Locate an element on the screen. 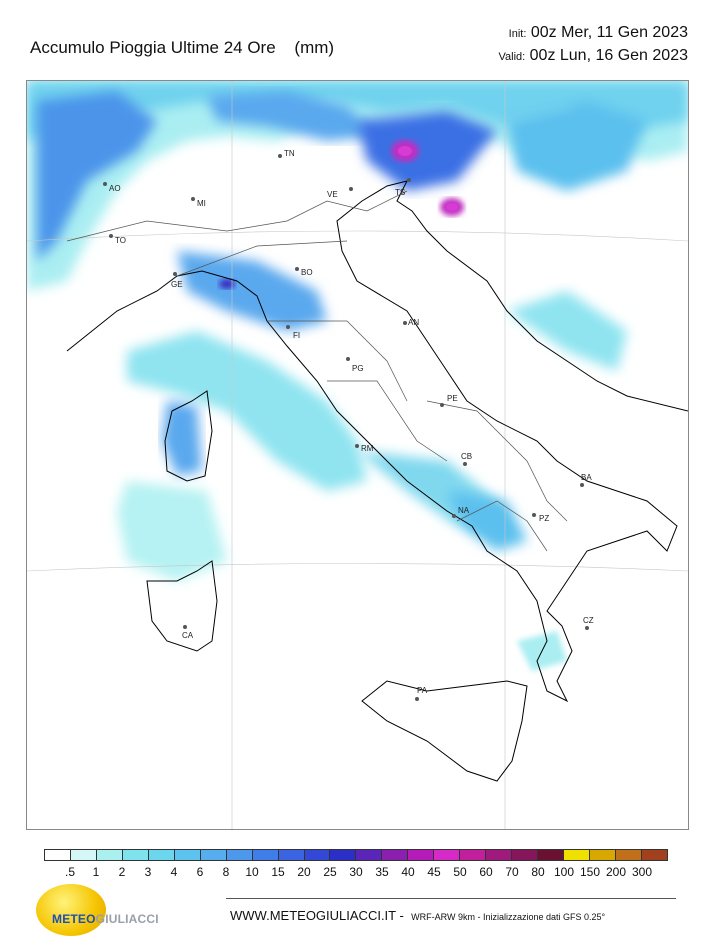 This screenshot has height=945, width=710. website-link: WWW.METEOGIULIACCI.IT - is located at coordinates (317, 915).